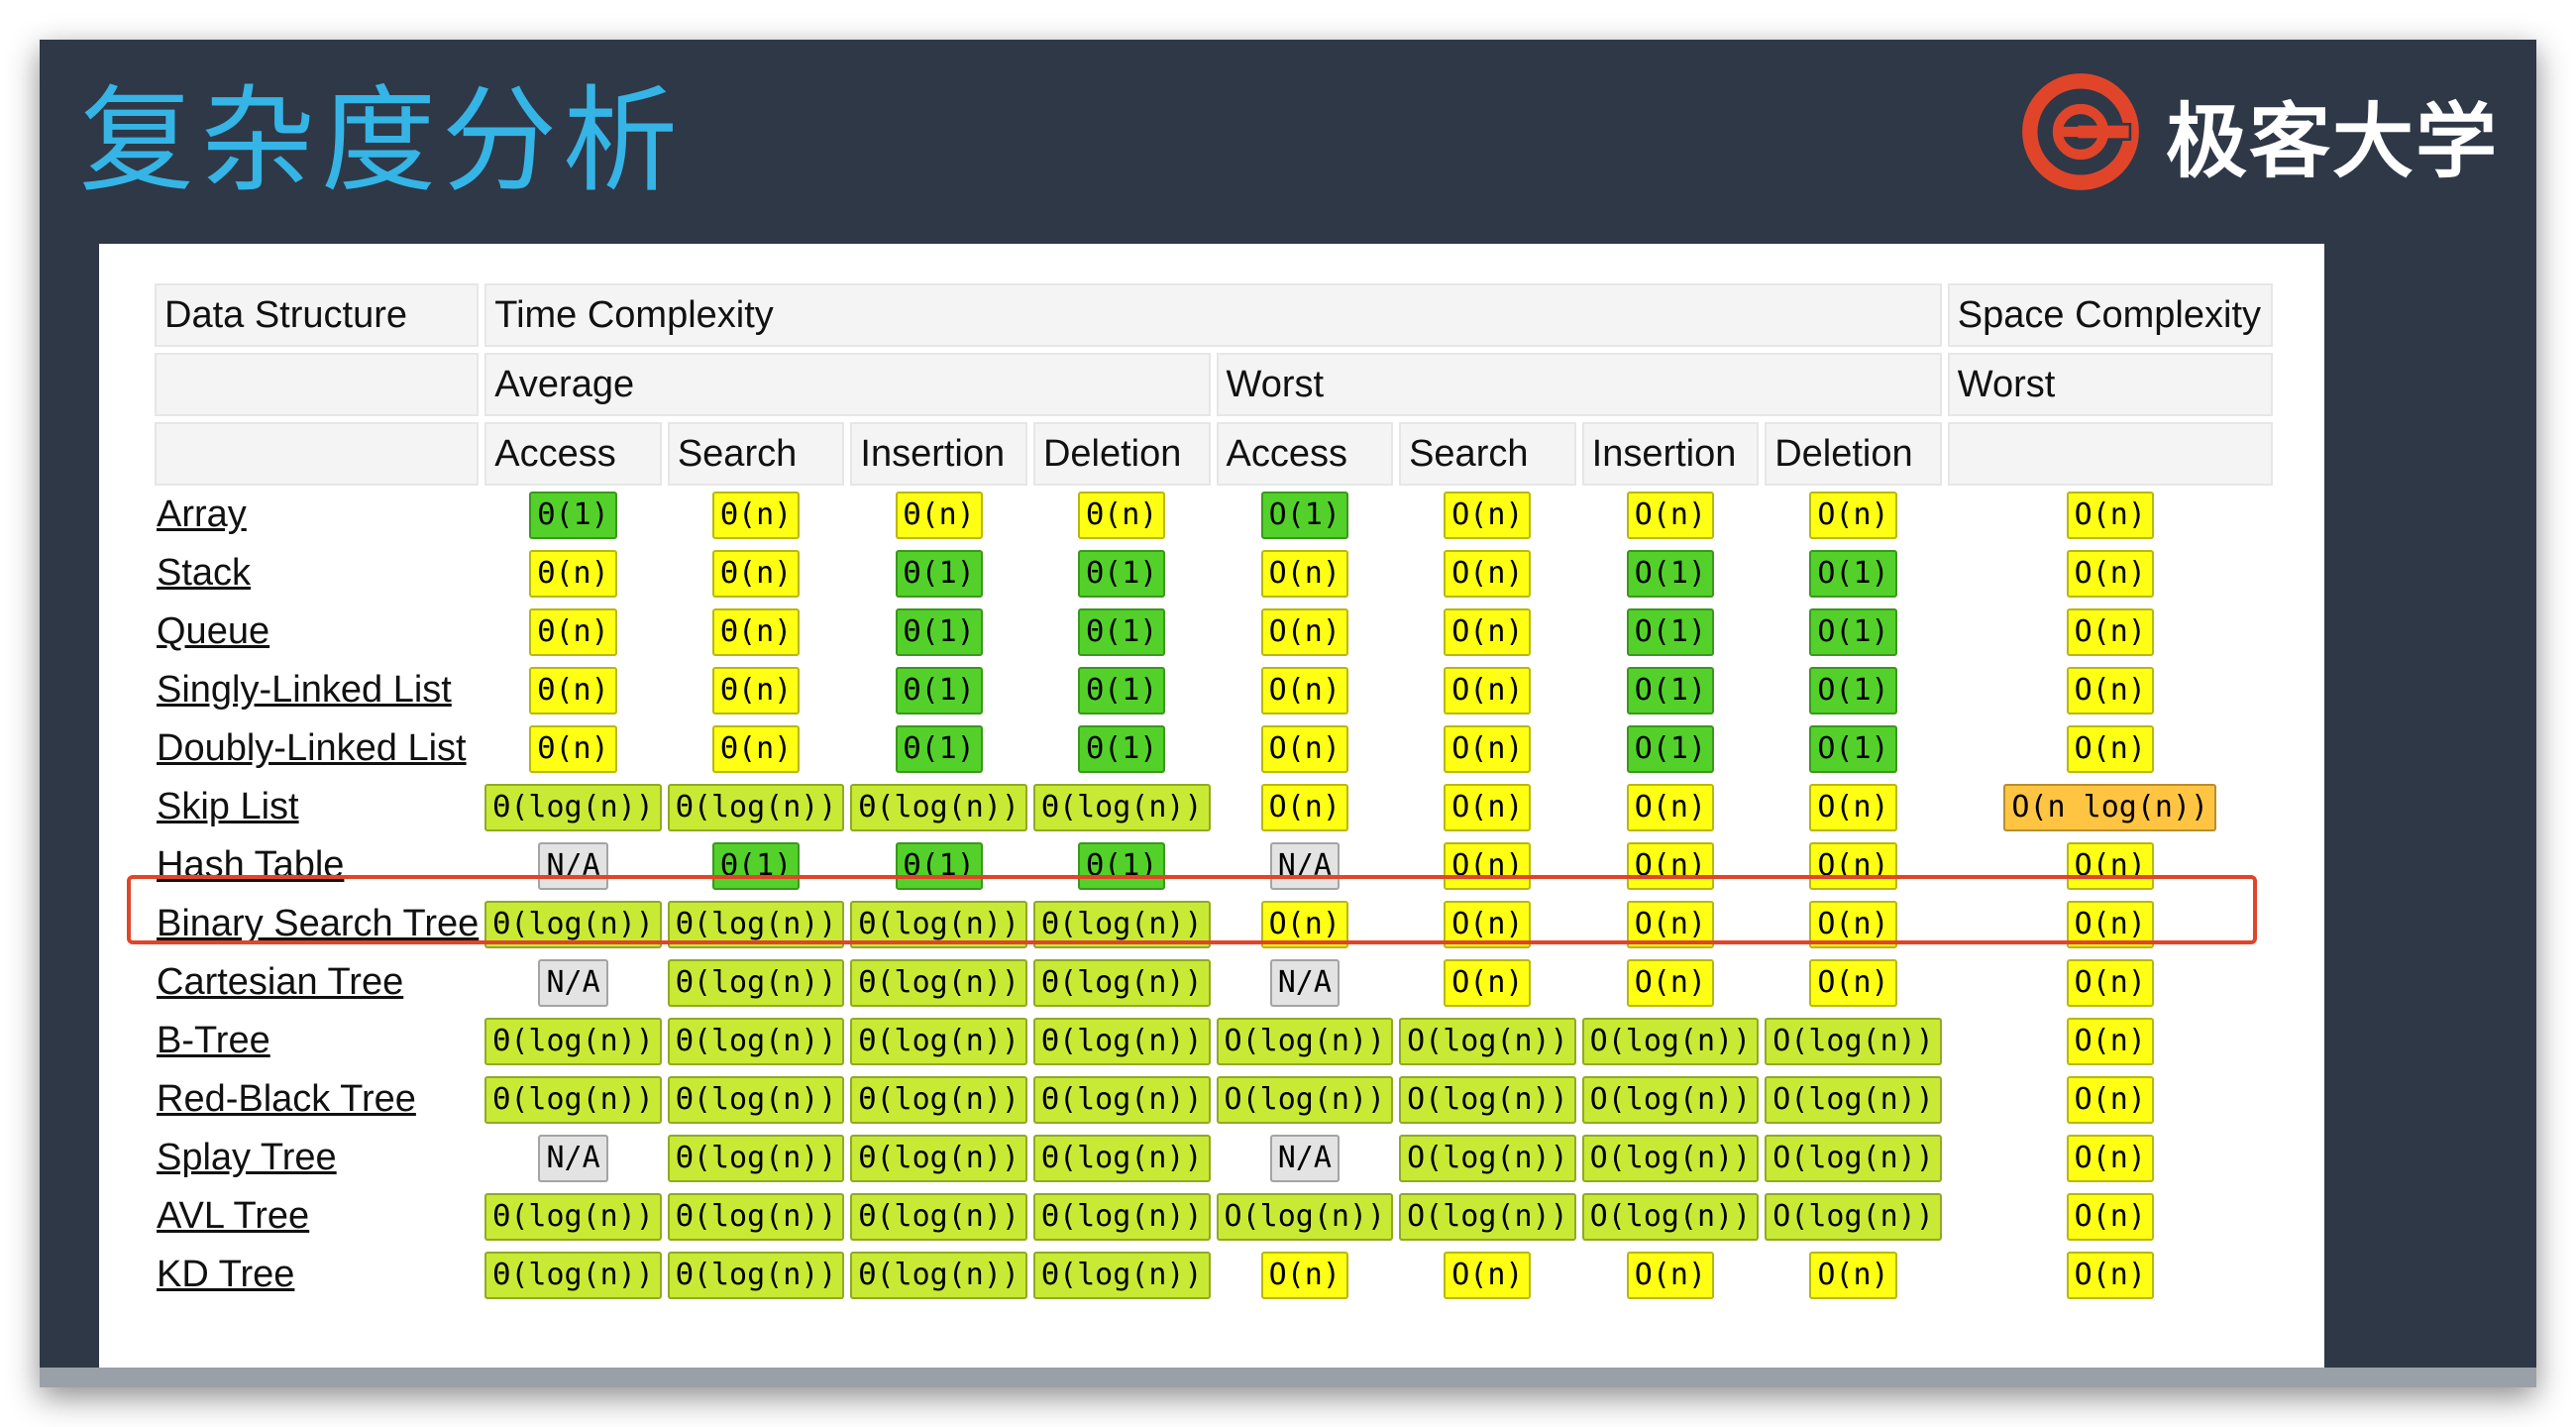 The image size is (2576, 1427). Describe the element at coordinates (1213, 315) in the screenshot. I see `header-time-complexity: Time Complexity` at that location.